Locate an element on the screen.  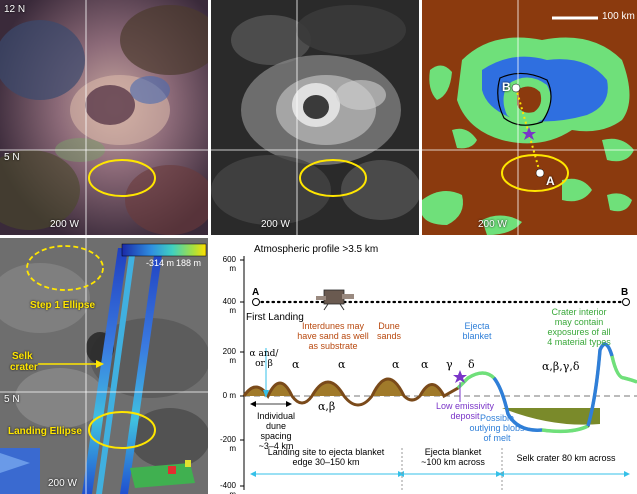
y-tick-minus400: -400 m is located at coordinates (227, 487).